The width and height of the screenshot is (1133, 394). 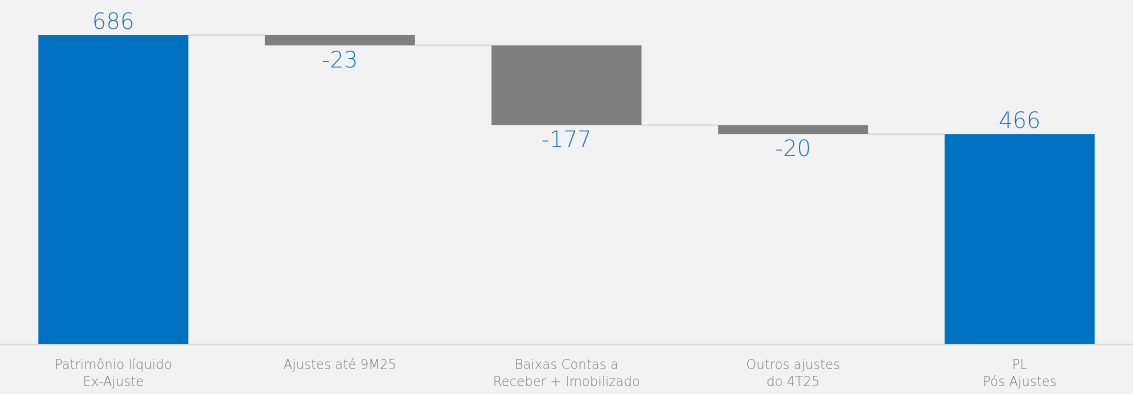 What do you see at coordinates (113, 22) in the screenshot?
I see `value-label: 686` at bounding box center [113, 22].